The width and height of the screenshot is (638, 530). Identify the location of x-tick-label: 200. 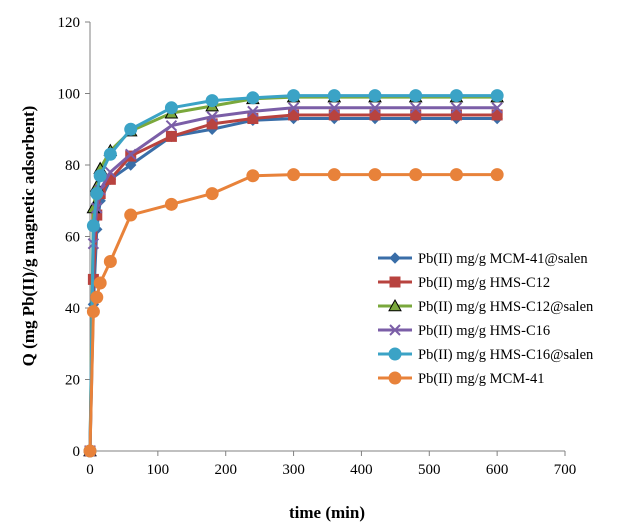
(225, 470).